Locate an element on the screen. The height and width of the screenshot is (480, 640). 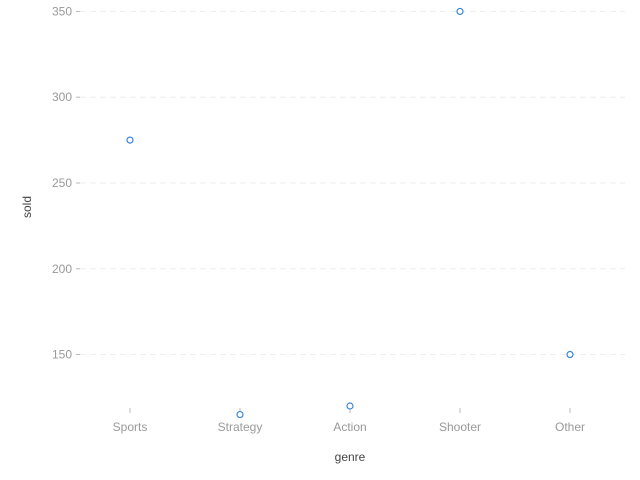
y-tick-label: 150 is located at coordinates (62, 355).